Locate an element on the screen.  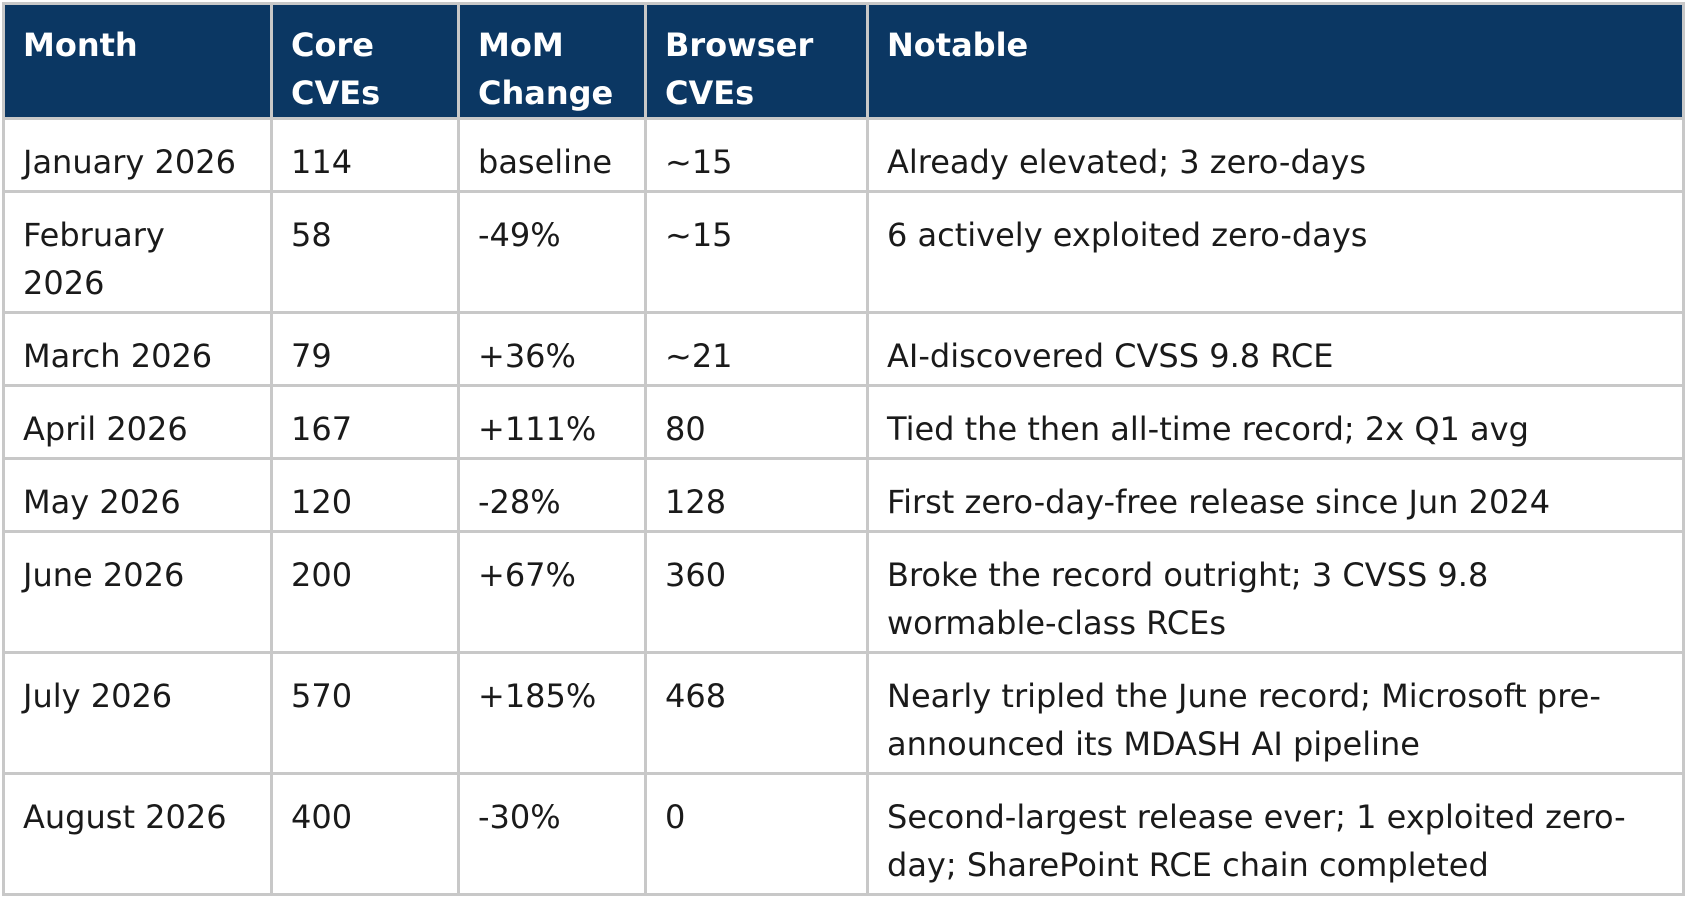
header-core-cves: Core CVEs is located at coordinates (365, 61).